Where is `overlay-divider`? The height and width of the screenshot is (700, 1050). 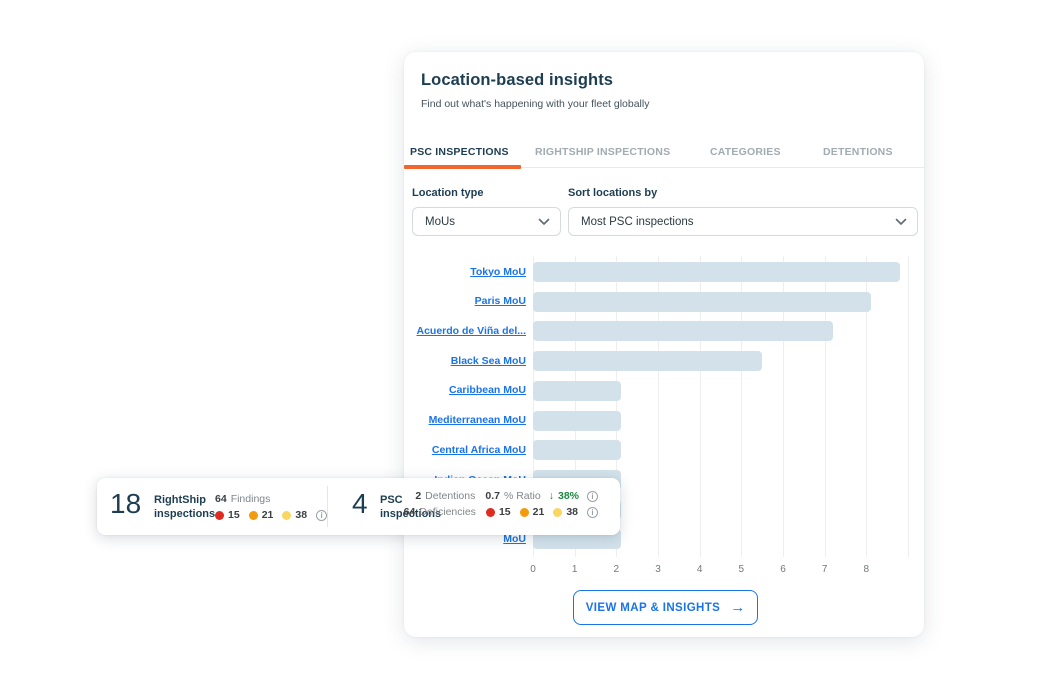
overlay-divider is located at coordinates (327, 506).